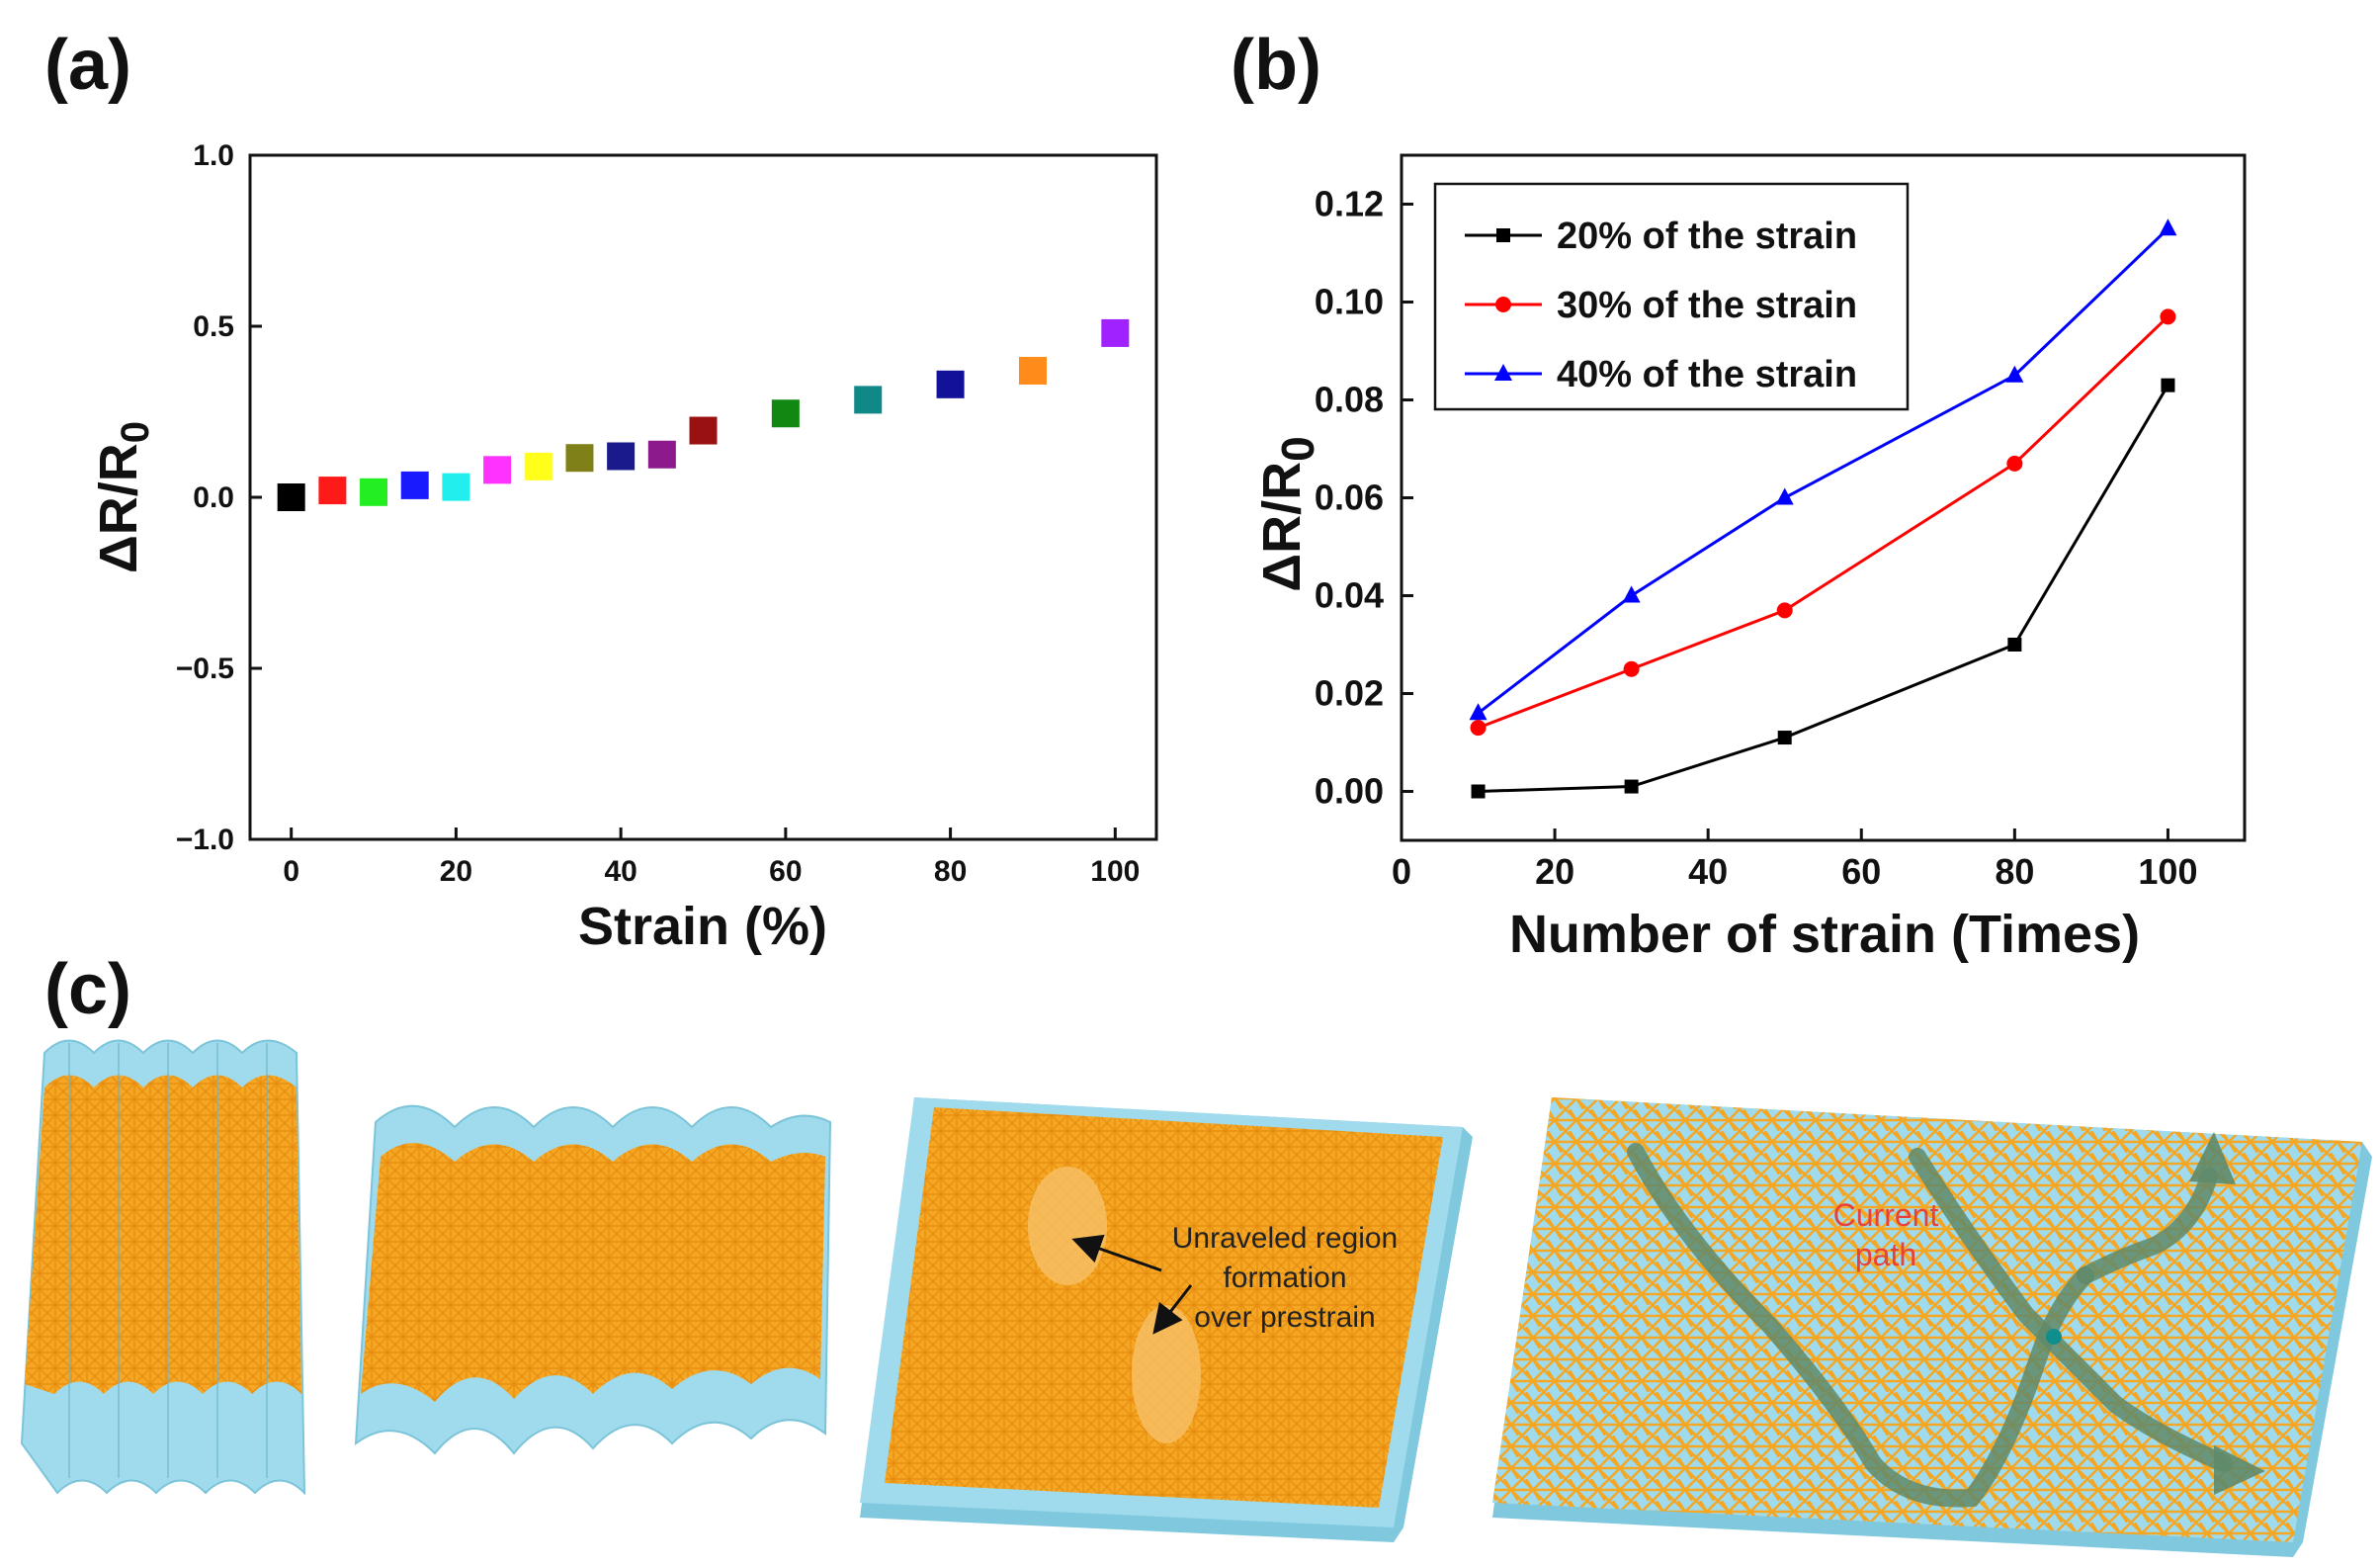  What do you see at coordinates (213, 498) in the screenshot?
I see `y-tick-label: 0.0` at bounding box center [213, 498].